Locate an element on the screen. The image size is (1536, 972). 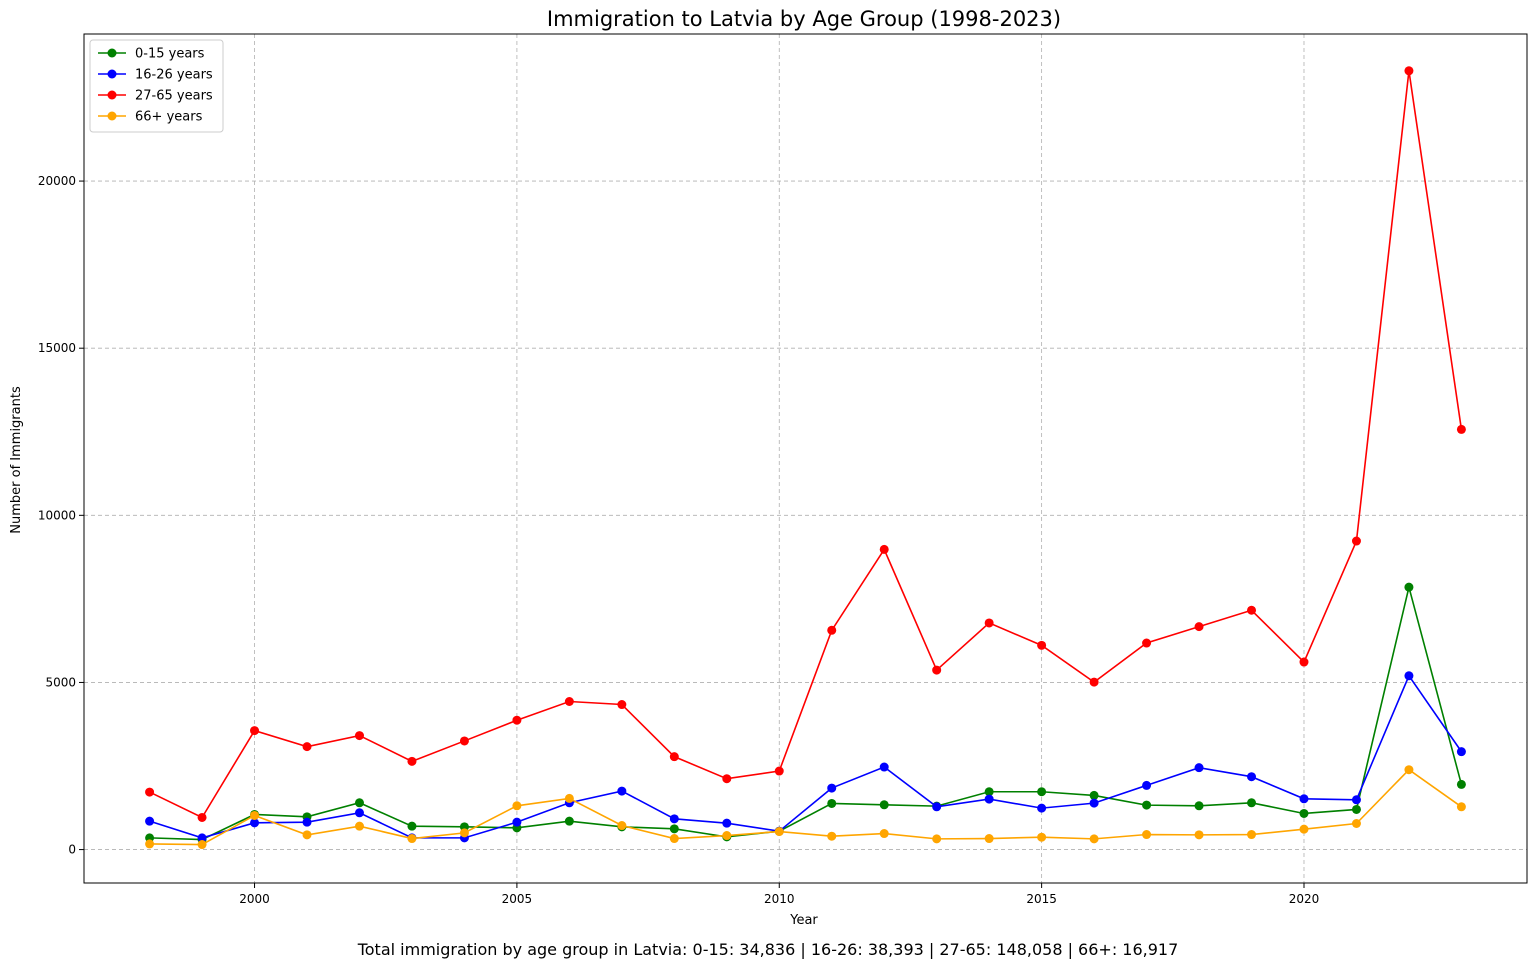
x-tick-label: 2000 is located at coordinates (254, 899).